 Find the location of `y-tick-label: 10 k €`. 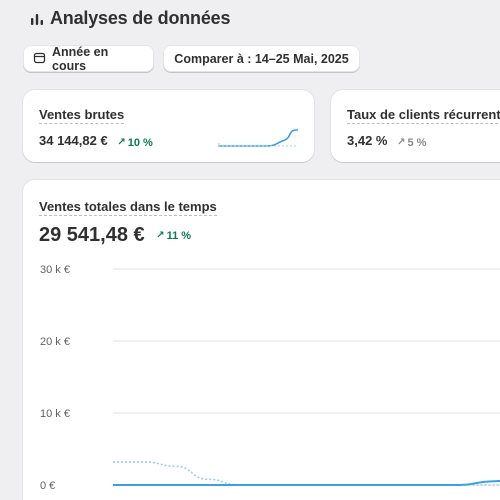

y-tick-label: 10 k € is located at coordinates (55, 414).